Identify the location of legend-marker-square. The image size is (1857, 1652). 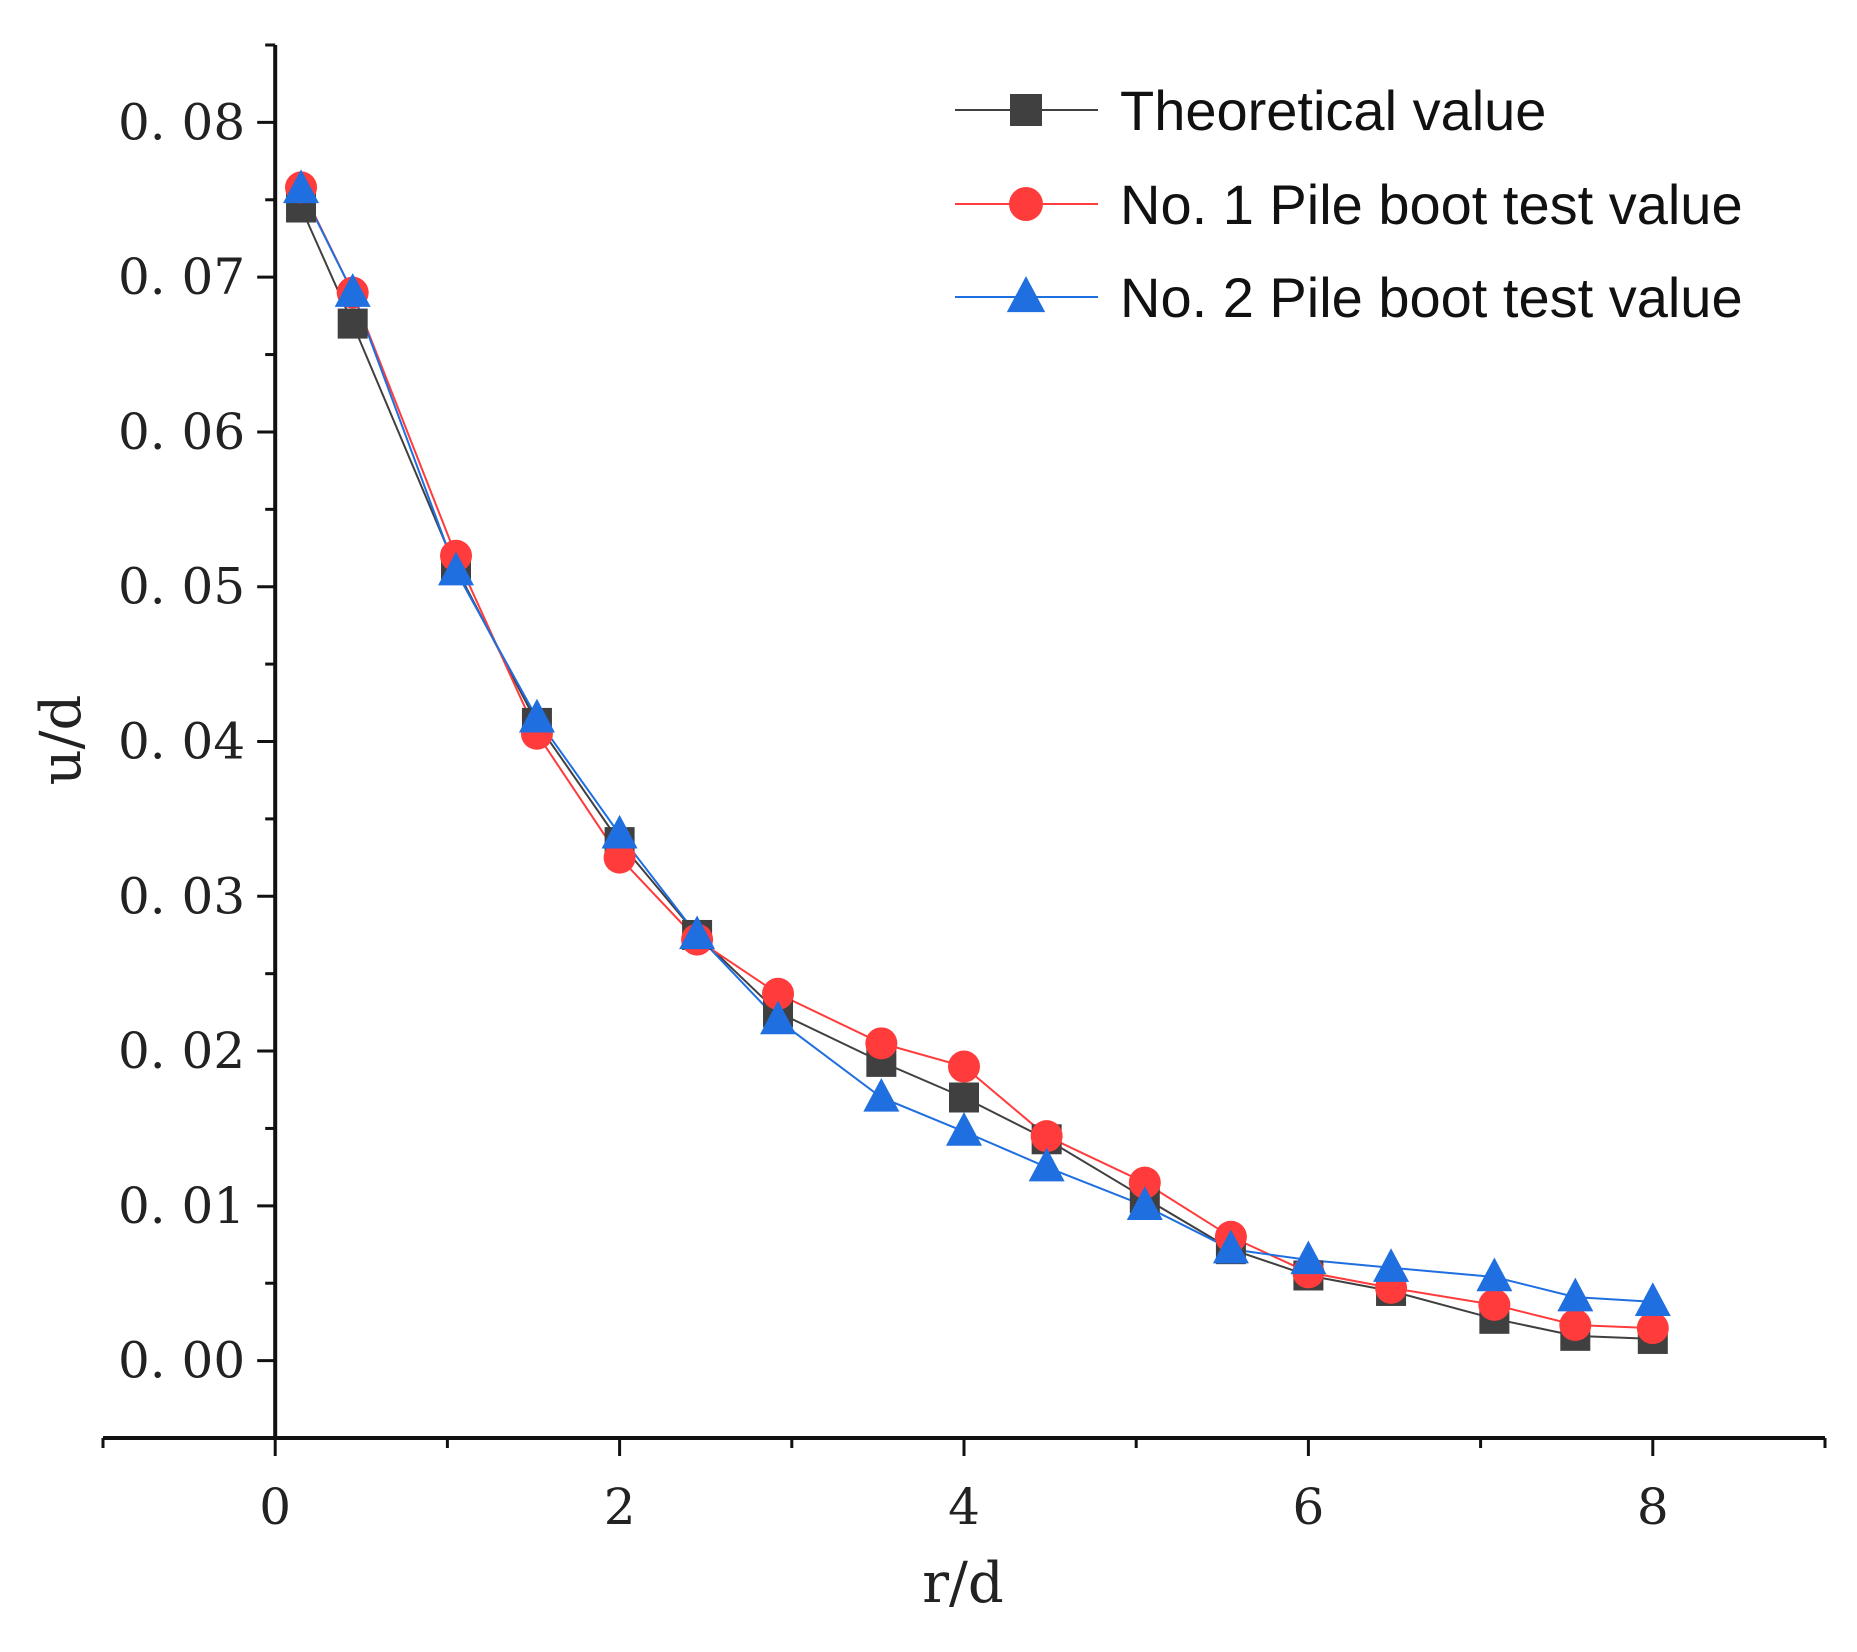
(1026, 110).